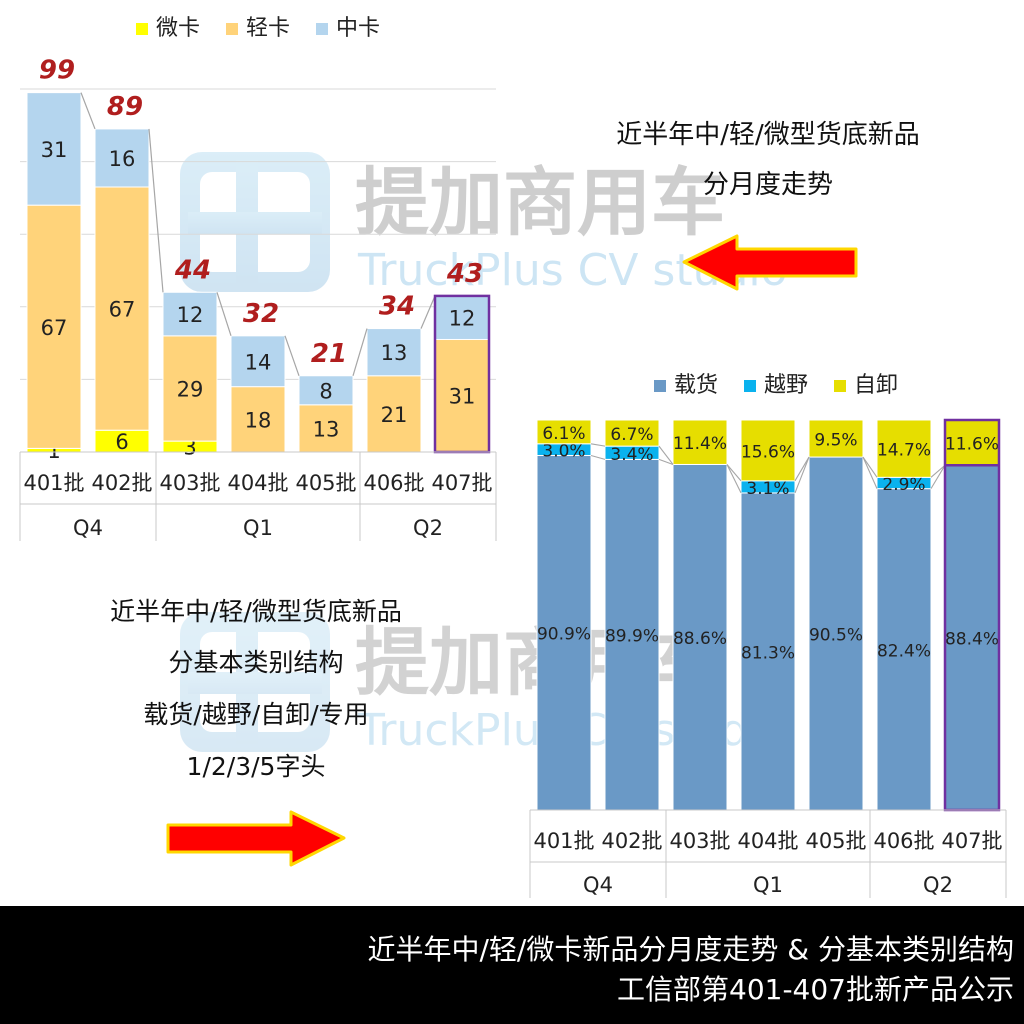  I want to click on chart1-category-label-3: 404批, so click(257, 483).